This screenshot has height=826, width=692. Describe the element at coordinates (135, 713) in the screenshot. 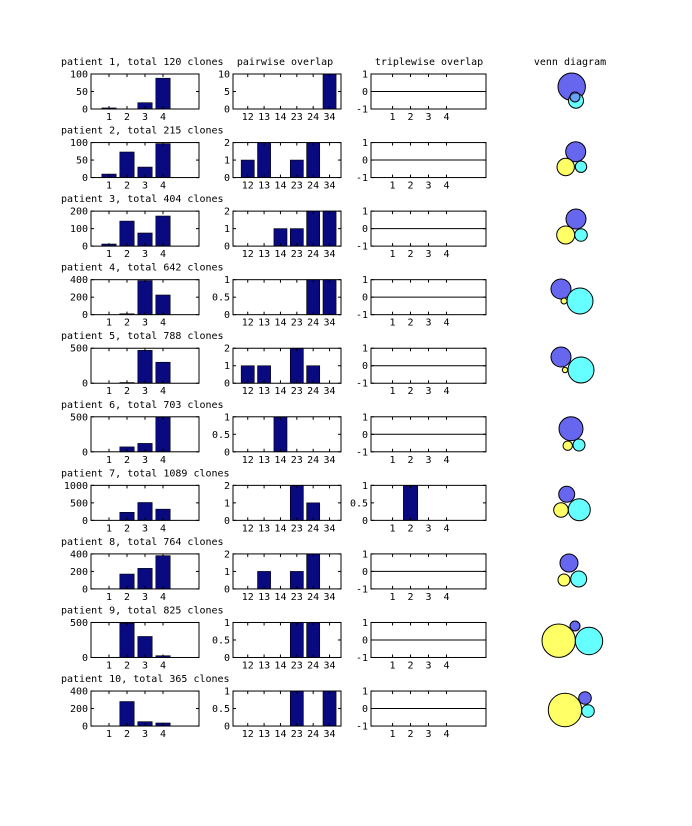

I see `counts-axes: 0 200 400 1 2 3 4` at that location.